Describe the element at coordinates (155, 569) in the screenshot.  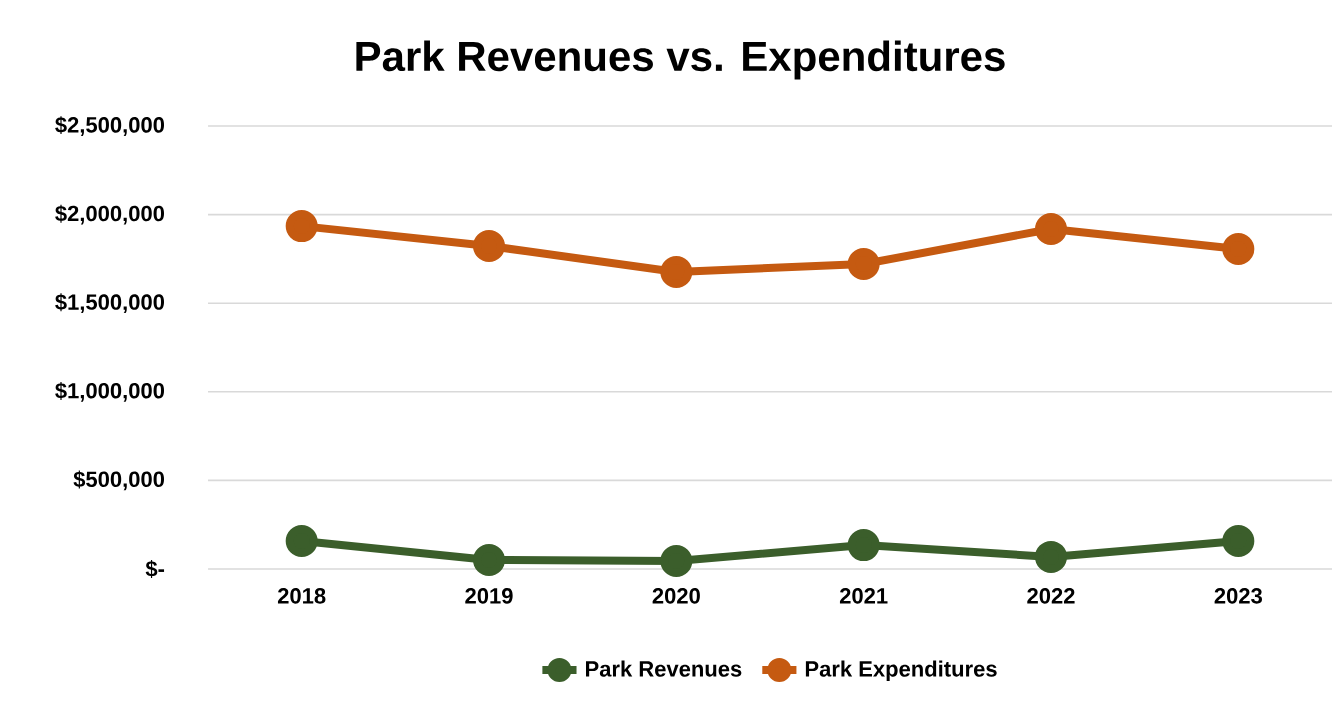
I see `y-tick-label: $-` at that location.